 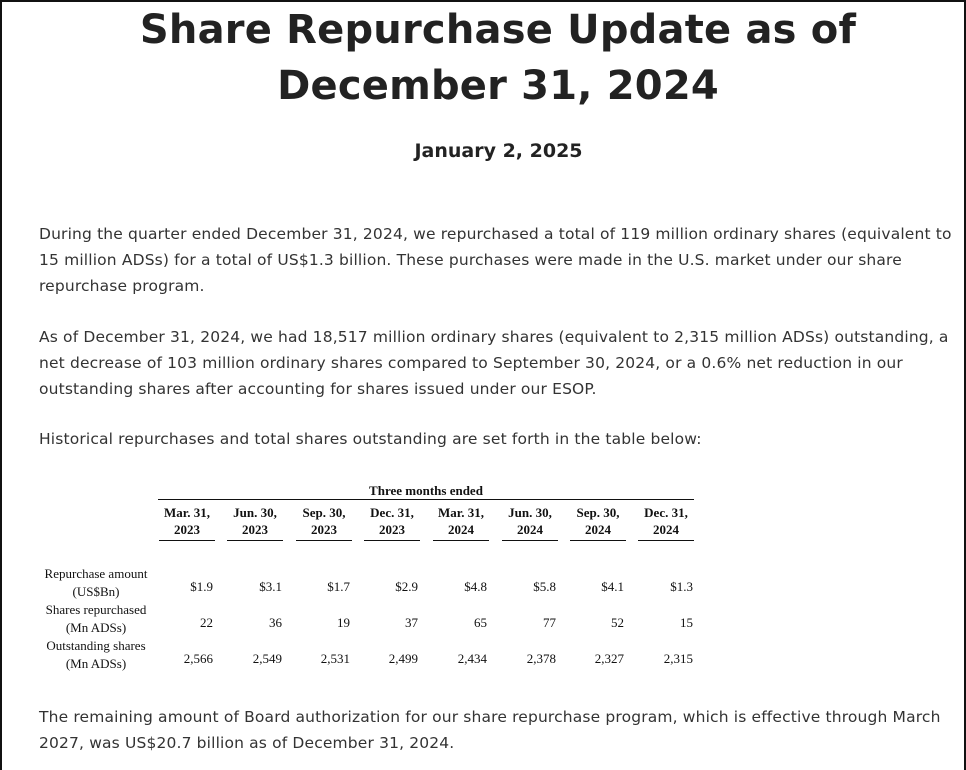 I want to click on publish-date: January 2, 2025, so click(x=498, y=151).